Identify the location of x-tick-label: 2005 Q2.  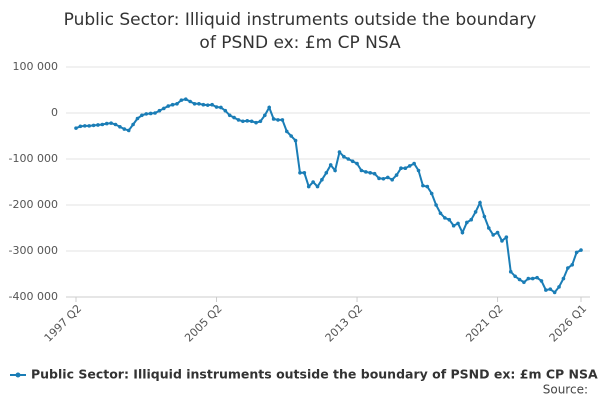
(203, 323).